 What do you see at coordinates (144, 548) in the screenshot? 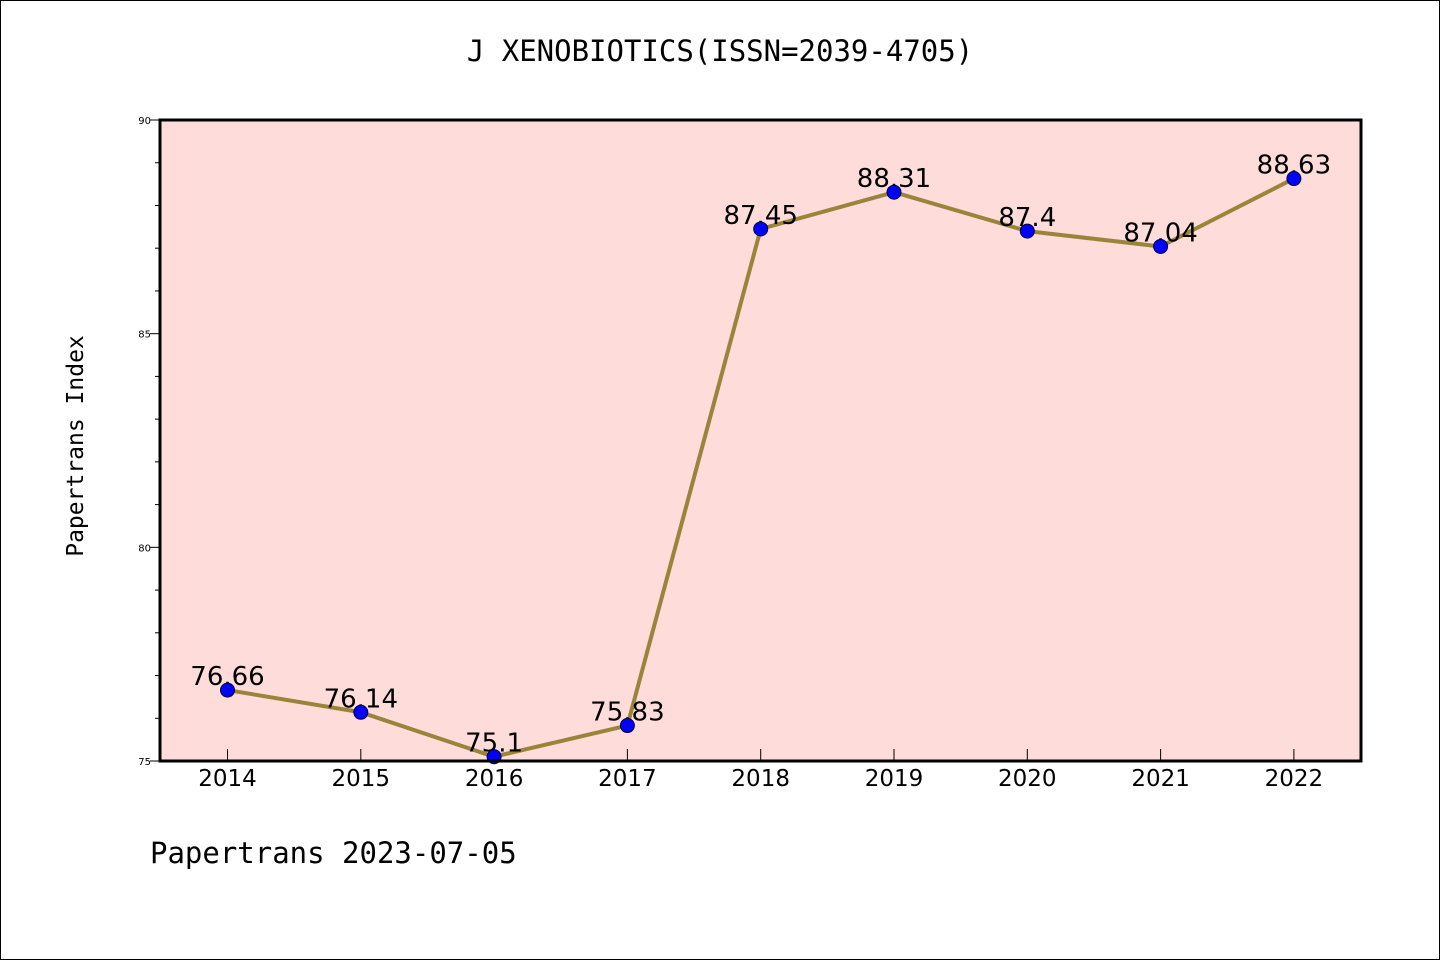
I see `y-tick-label: 80` at bounding box center [144, 548].